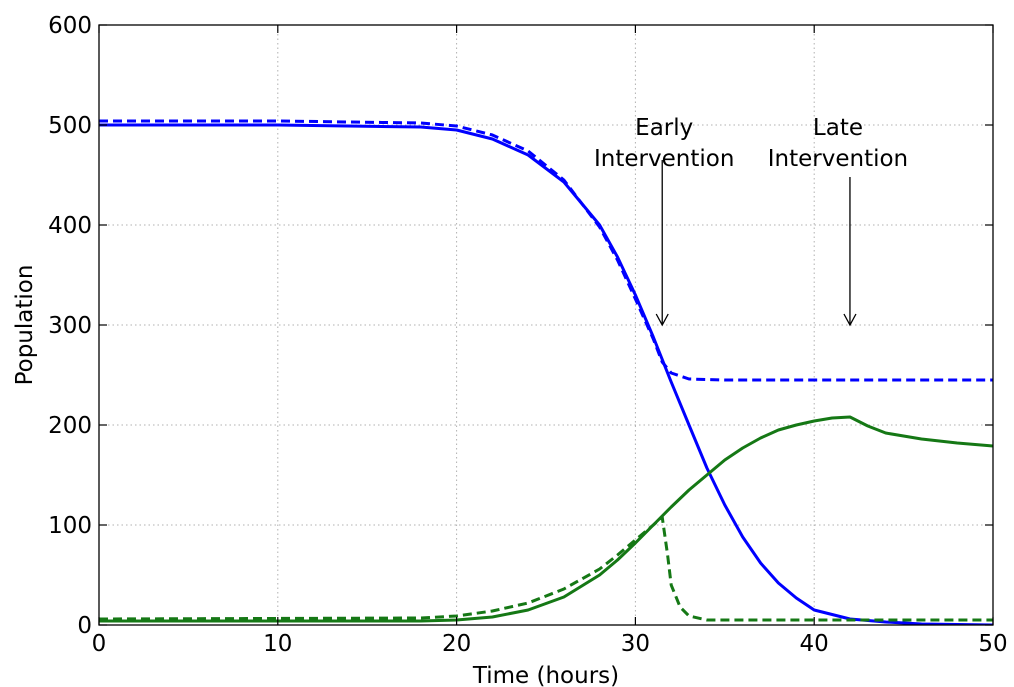  I want to click on y-tick-label: 400, so click(70, 226).